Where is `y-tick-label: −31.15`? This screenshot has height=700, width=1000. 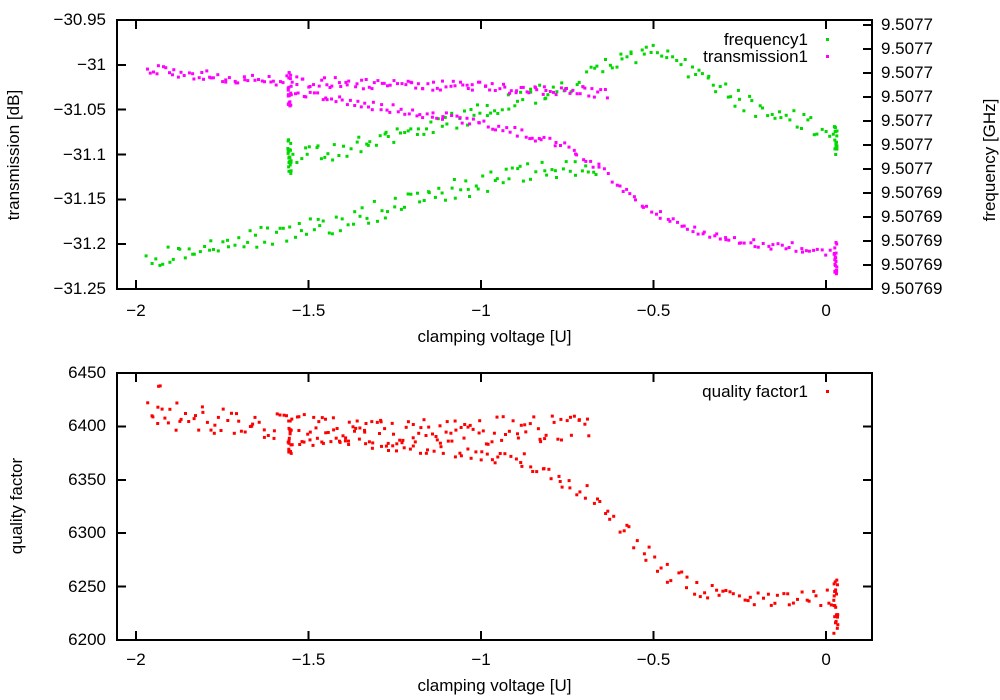
y-tick-label: −31.15 is located at coordinates (79, 199).